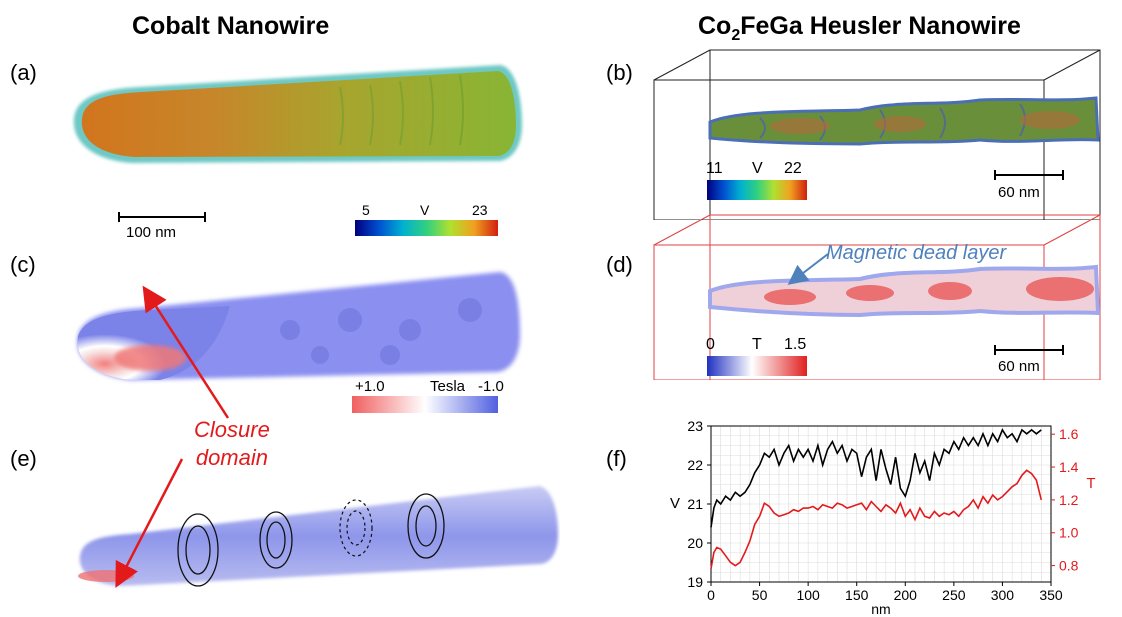  I want to click on x-axis-label: nm, so click(880, 607).